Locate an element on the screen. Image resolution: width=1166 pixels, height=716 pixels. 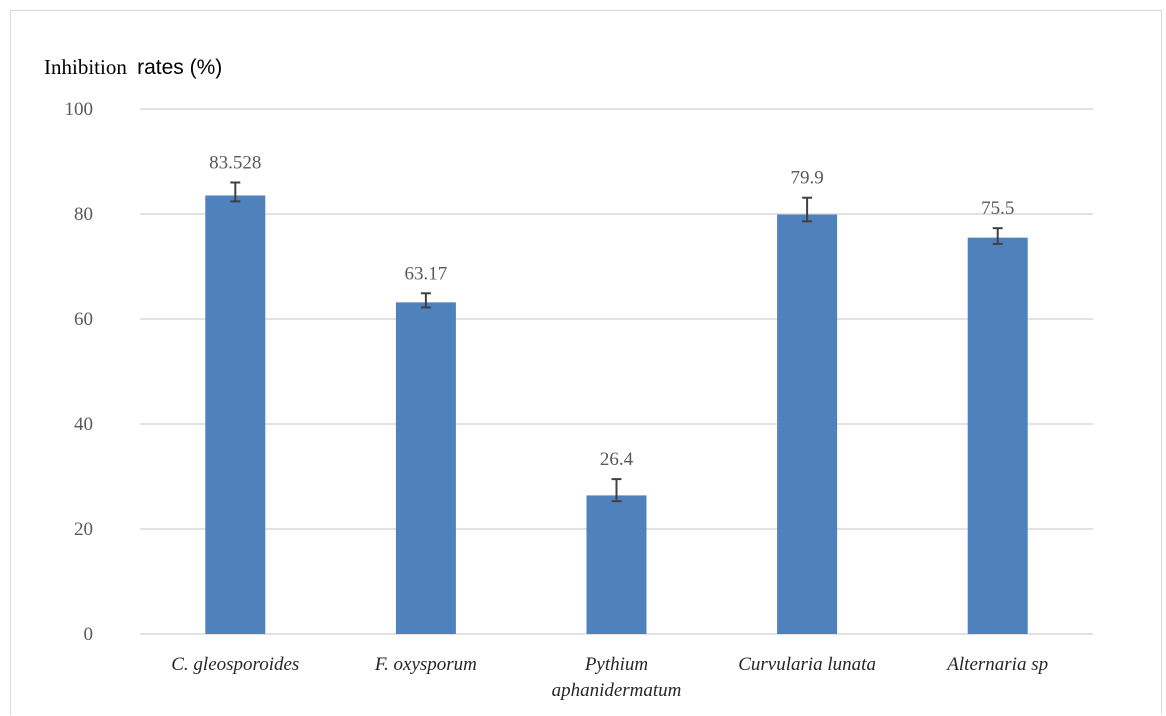
y-tick-label: 0 is located at coordinates (89, 634).